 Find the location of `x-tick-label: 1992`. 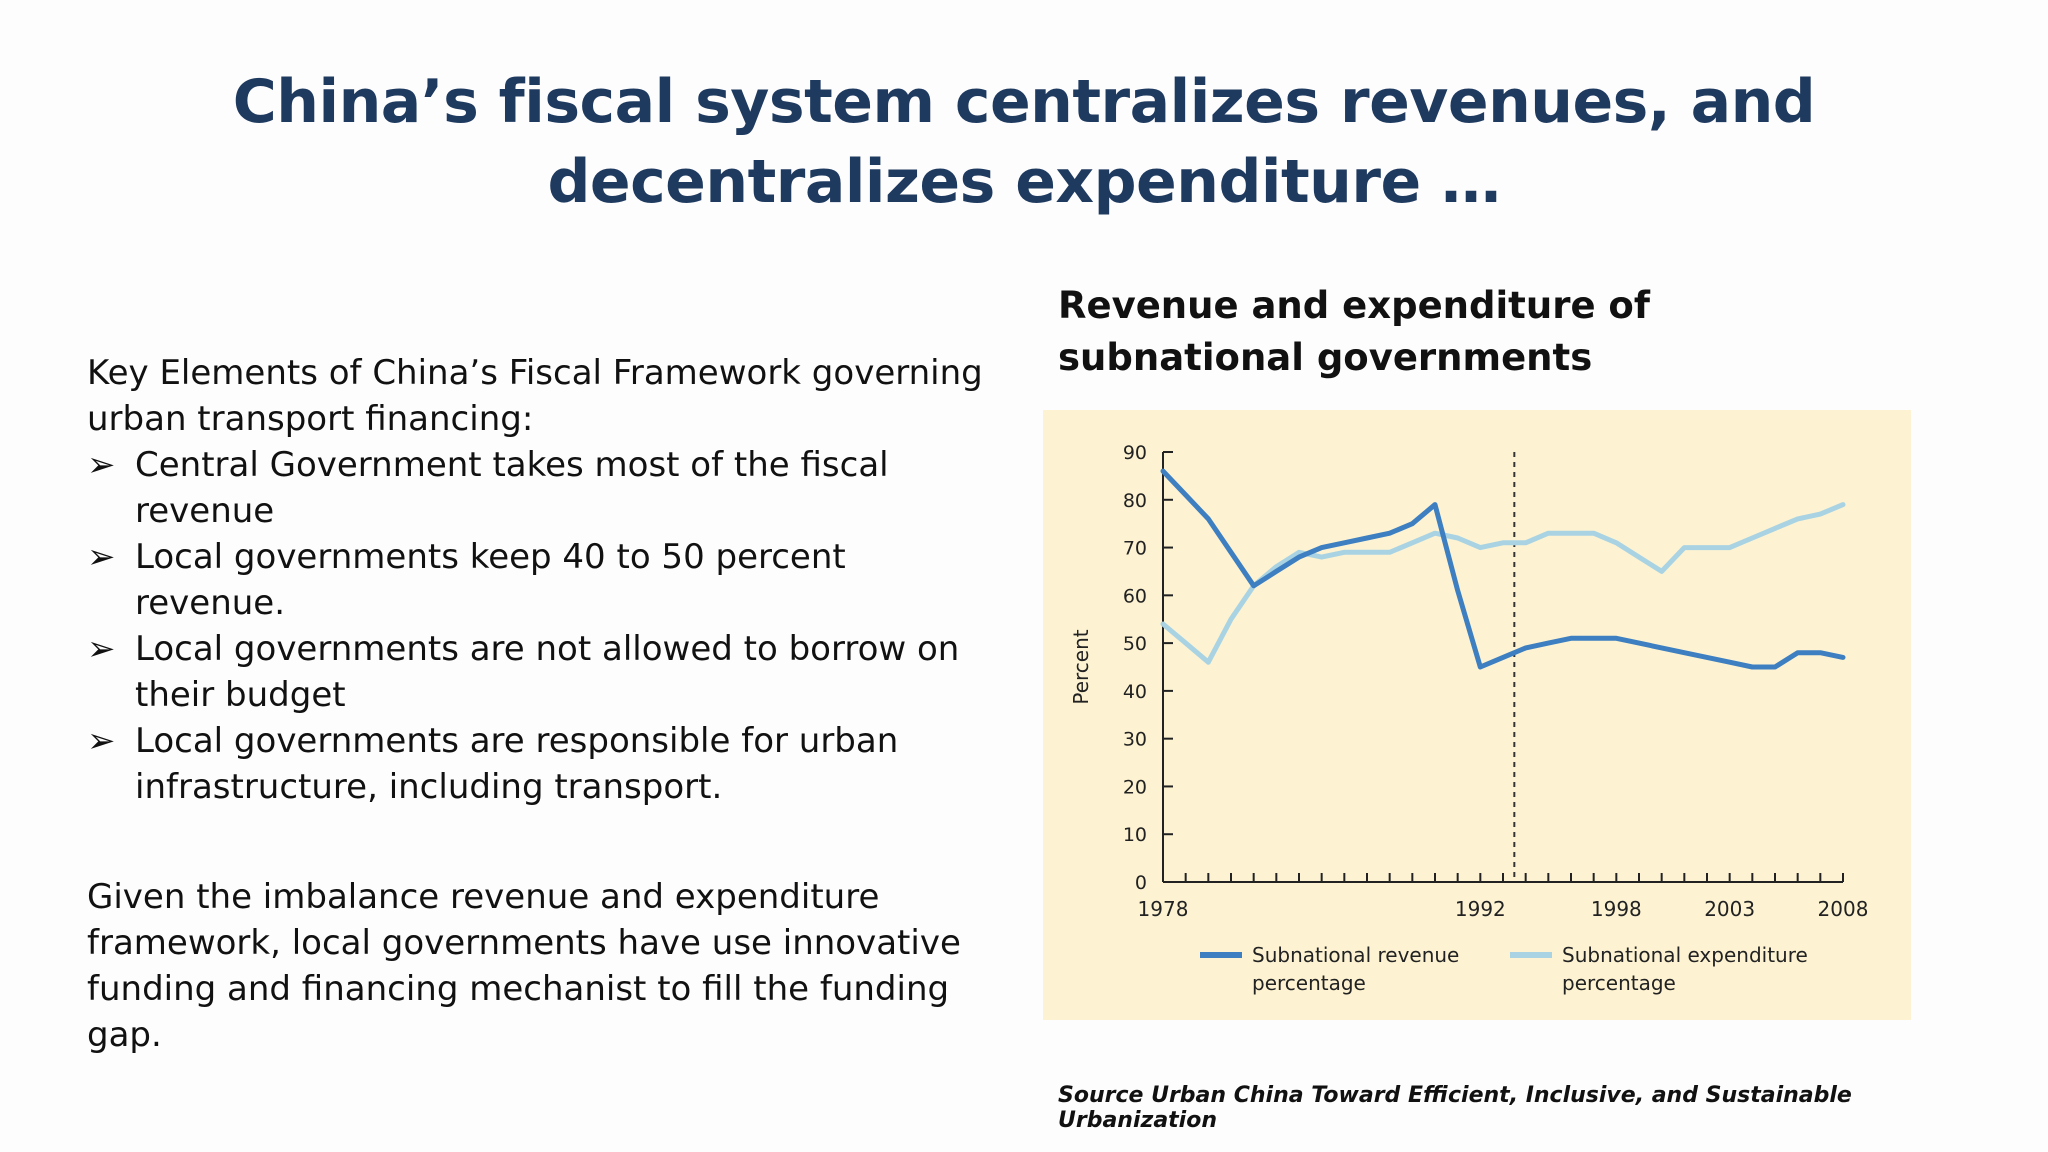

x-tick-label: 1992 is located at coordinates (1480, 909).